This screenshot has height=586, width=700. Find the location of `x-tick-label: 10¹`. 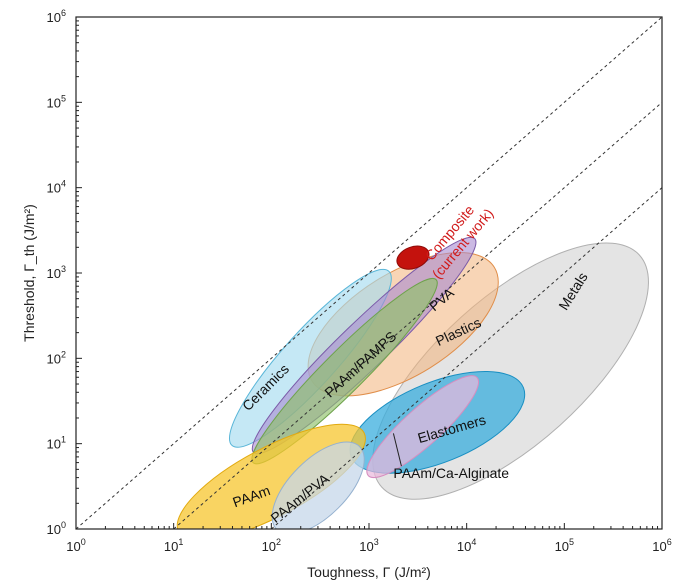

x-tick-label: 10¹ is located at coordinates (173, 545).